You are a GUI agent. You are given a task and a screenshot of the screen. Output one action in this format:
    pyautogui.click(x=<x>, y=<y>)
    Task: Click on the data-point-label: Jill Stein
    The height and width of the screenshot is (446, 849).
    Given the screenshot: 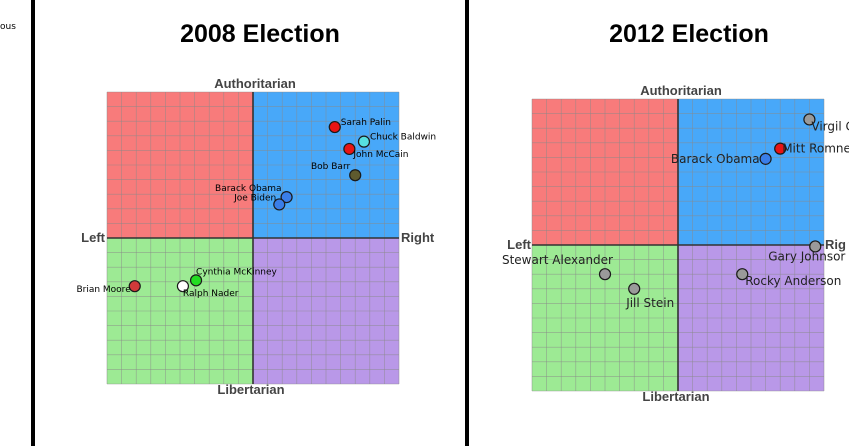 What is the action you would take?
    pyautogui.click(x=649, y=303)
    